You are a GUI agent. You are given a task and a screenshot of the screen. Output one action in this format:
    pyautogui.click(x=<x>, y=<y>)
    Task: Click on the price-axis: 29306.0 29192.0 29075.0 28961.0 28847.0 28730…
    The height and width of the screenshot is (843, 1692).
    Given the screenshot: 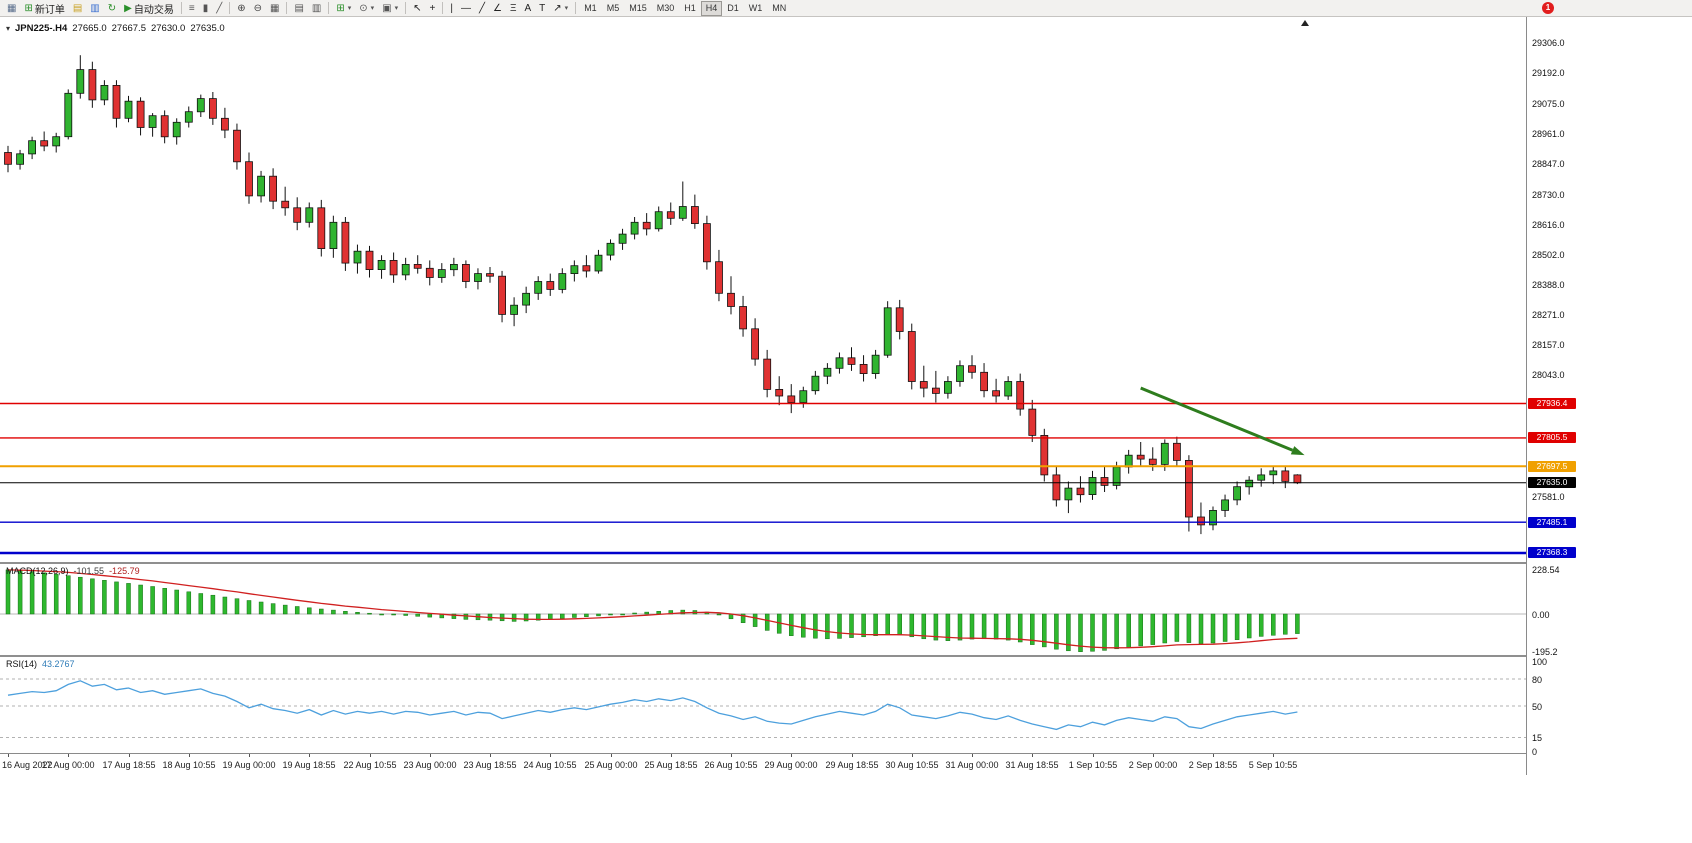 What is the action you would take?
    pyautogui.click(x=1559, y=396)
    